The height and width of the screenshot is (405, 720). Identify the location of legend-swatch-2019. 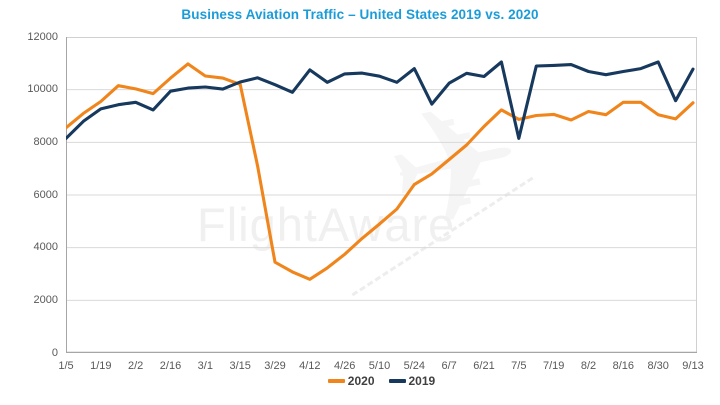
(397, 381).